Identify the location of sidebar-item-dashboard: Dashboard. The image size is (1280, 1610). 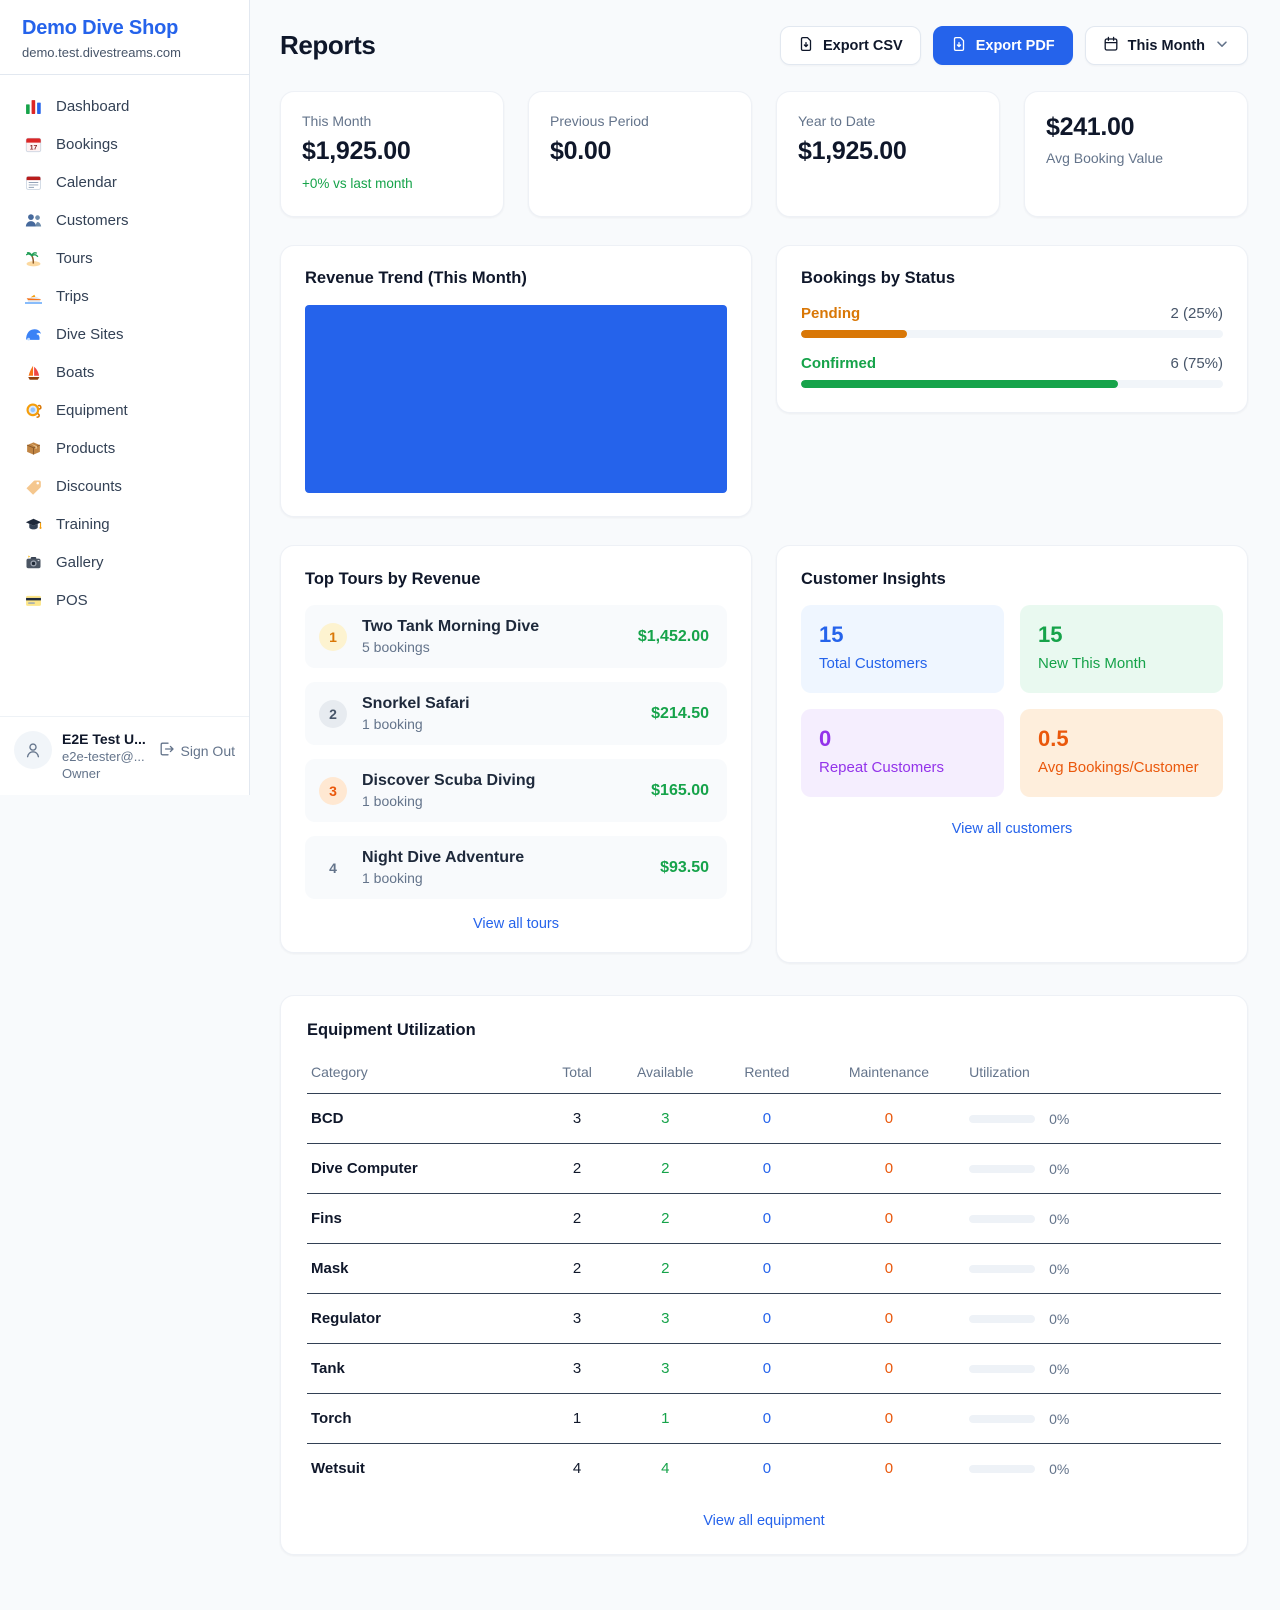
(124, 106).